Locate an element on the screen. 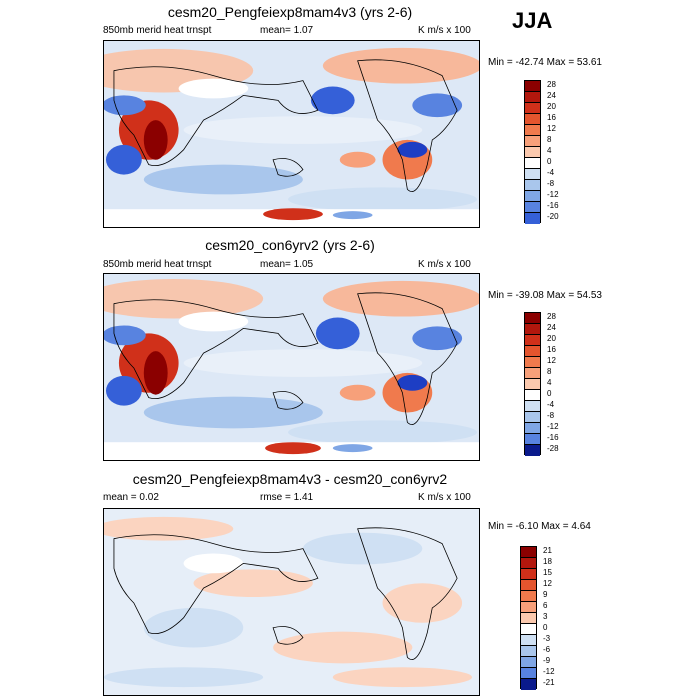  panel-1-units-text: K m/s x 100 is located at coordinates (444, 30).